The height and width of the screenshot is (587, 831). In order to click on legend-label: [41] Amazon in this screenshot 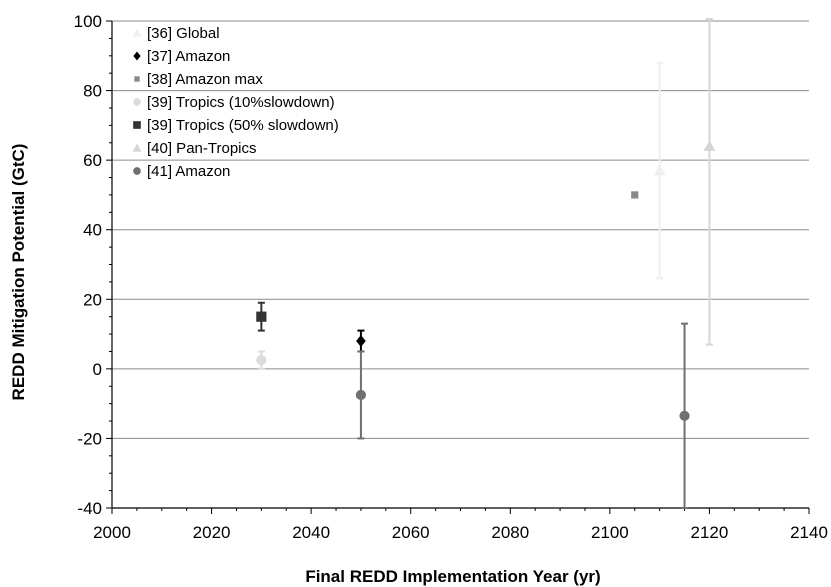, I will do `click(188, 171)`.